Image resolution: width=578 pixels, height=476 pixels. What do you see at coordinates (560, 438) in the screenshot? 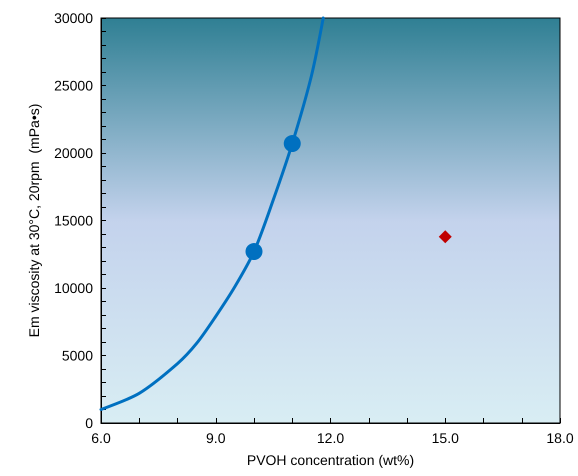
I see `x-tick-label: 18.0` at bounding box center [560, 438].